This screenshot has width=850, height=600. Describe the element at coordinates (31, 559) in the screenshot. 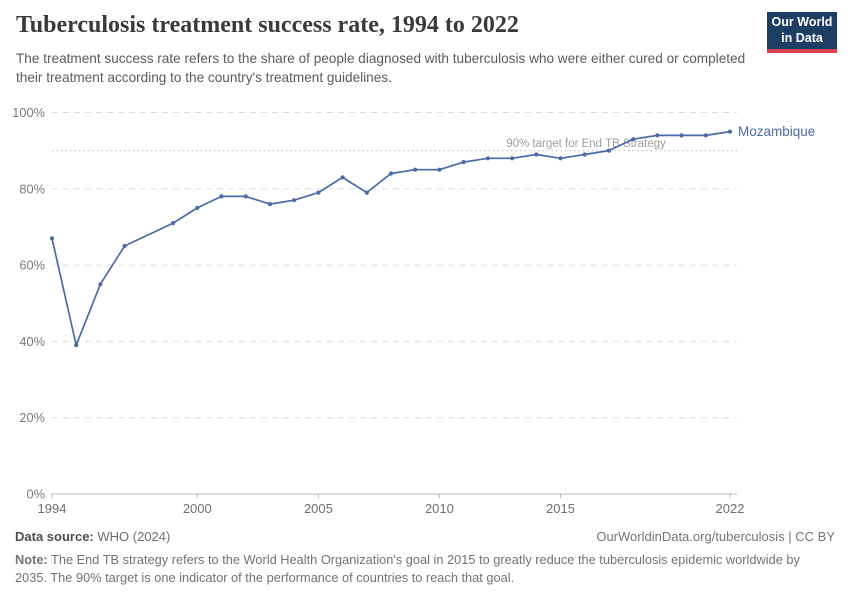

I see `chart-note-label: Note:` at that location.